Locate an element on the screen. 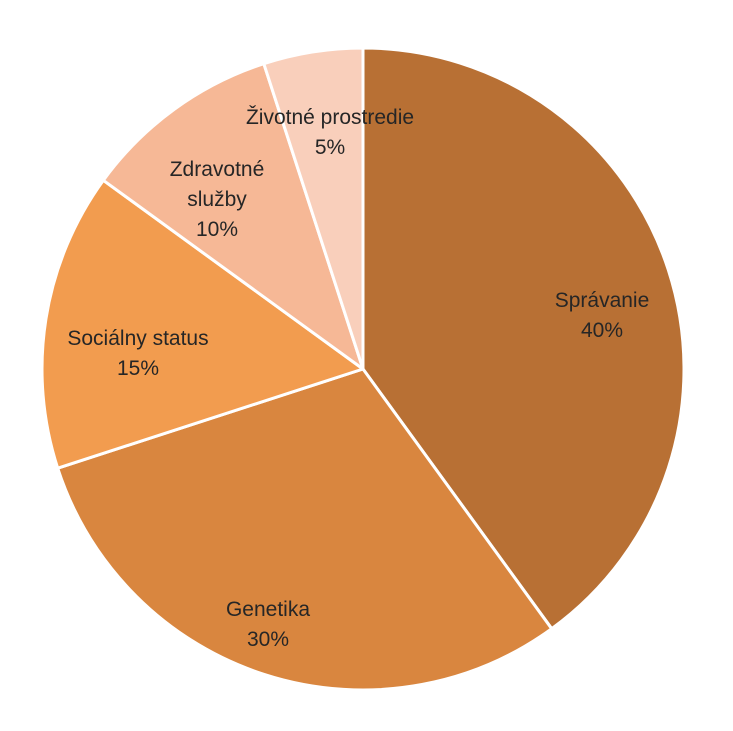  pie-label-zdravotne-sluzby: Zdravotné služby 10% is located at coordinates (217, 199).